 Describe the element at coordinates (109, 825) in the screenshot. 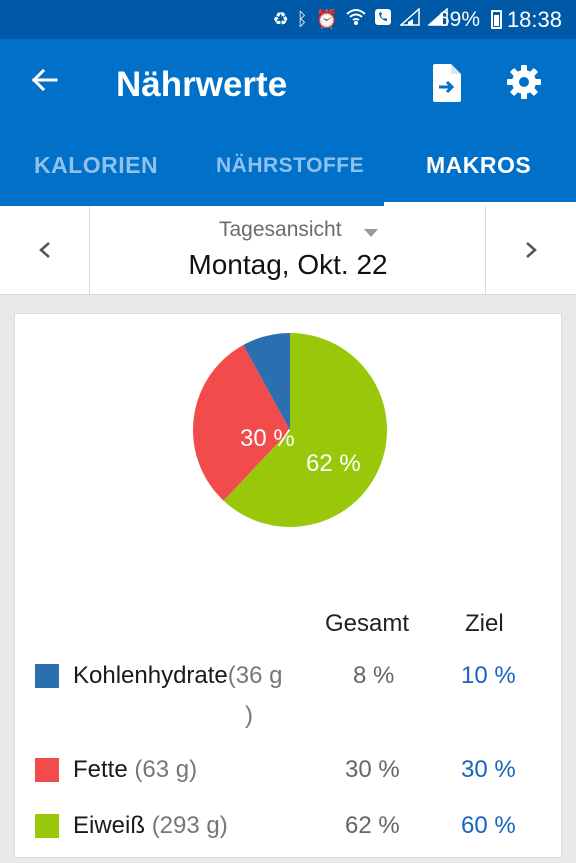

I see `macro-label: Eiweiß` at that location.